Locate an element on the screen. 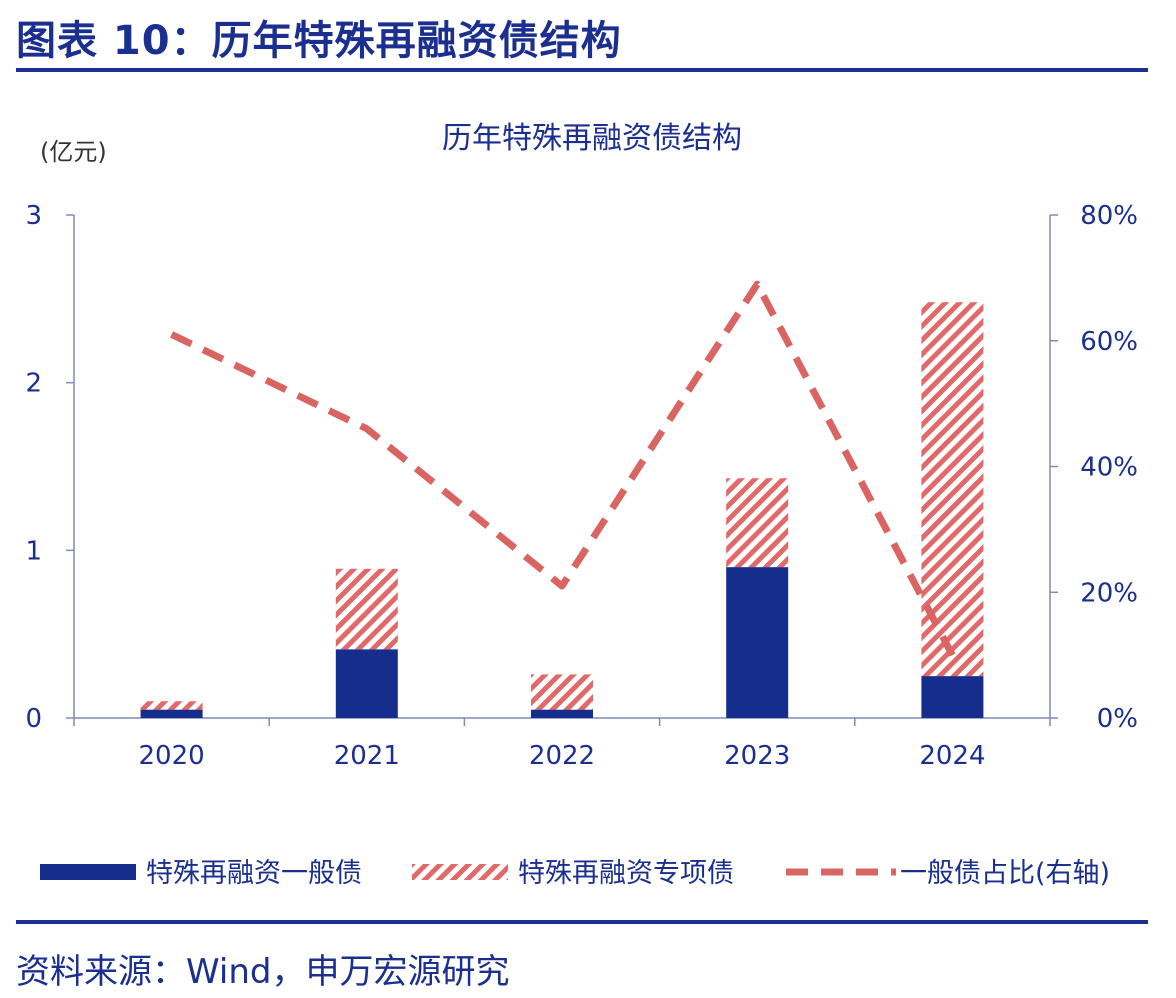  legend-label-ratio: 一般债占比(右轴) is located at coordinates (1005, 873).